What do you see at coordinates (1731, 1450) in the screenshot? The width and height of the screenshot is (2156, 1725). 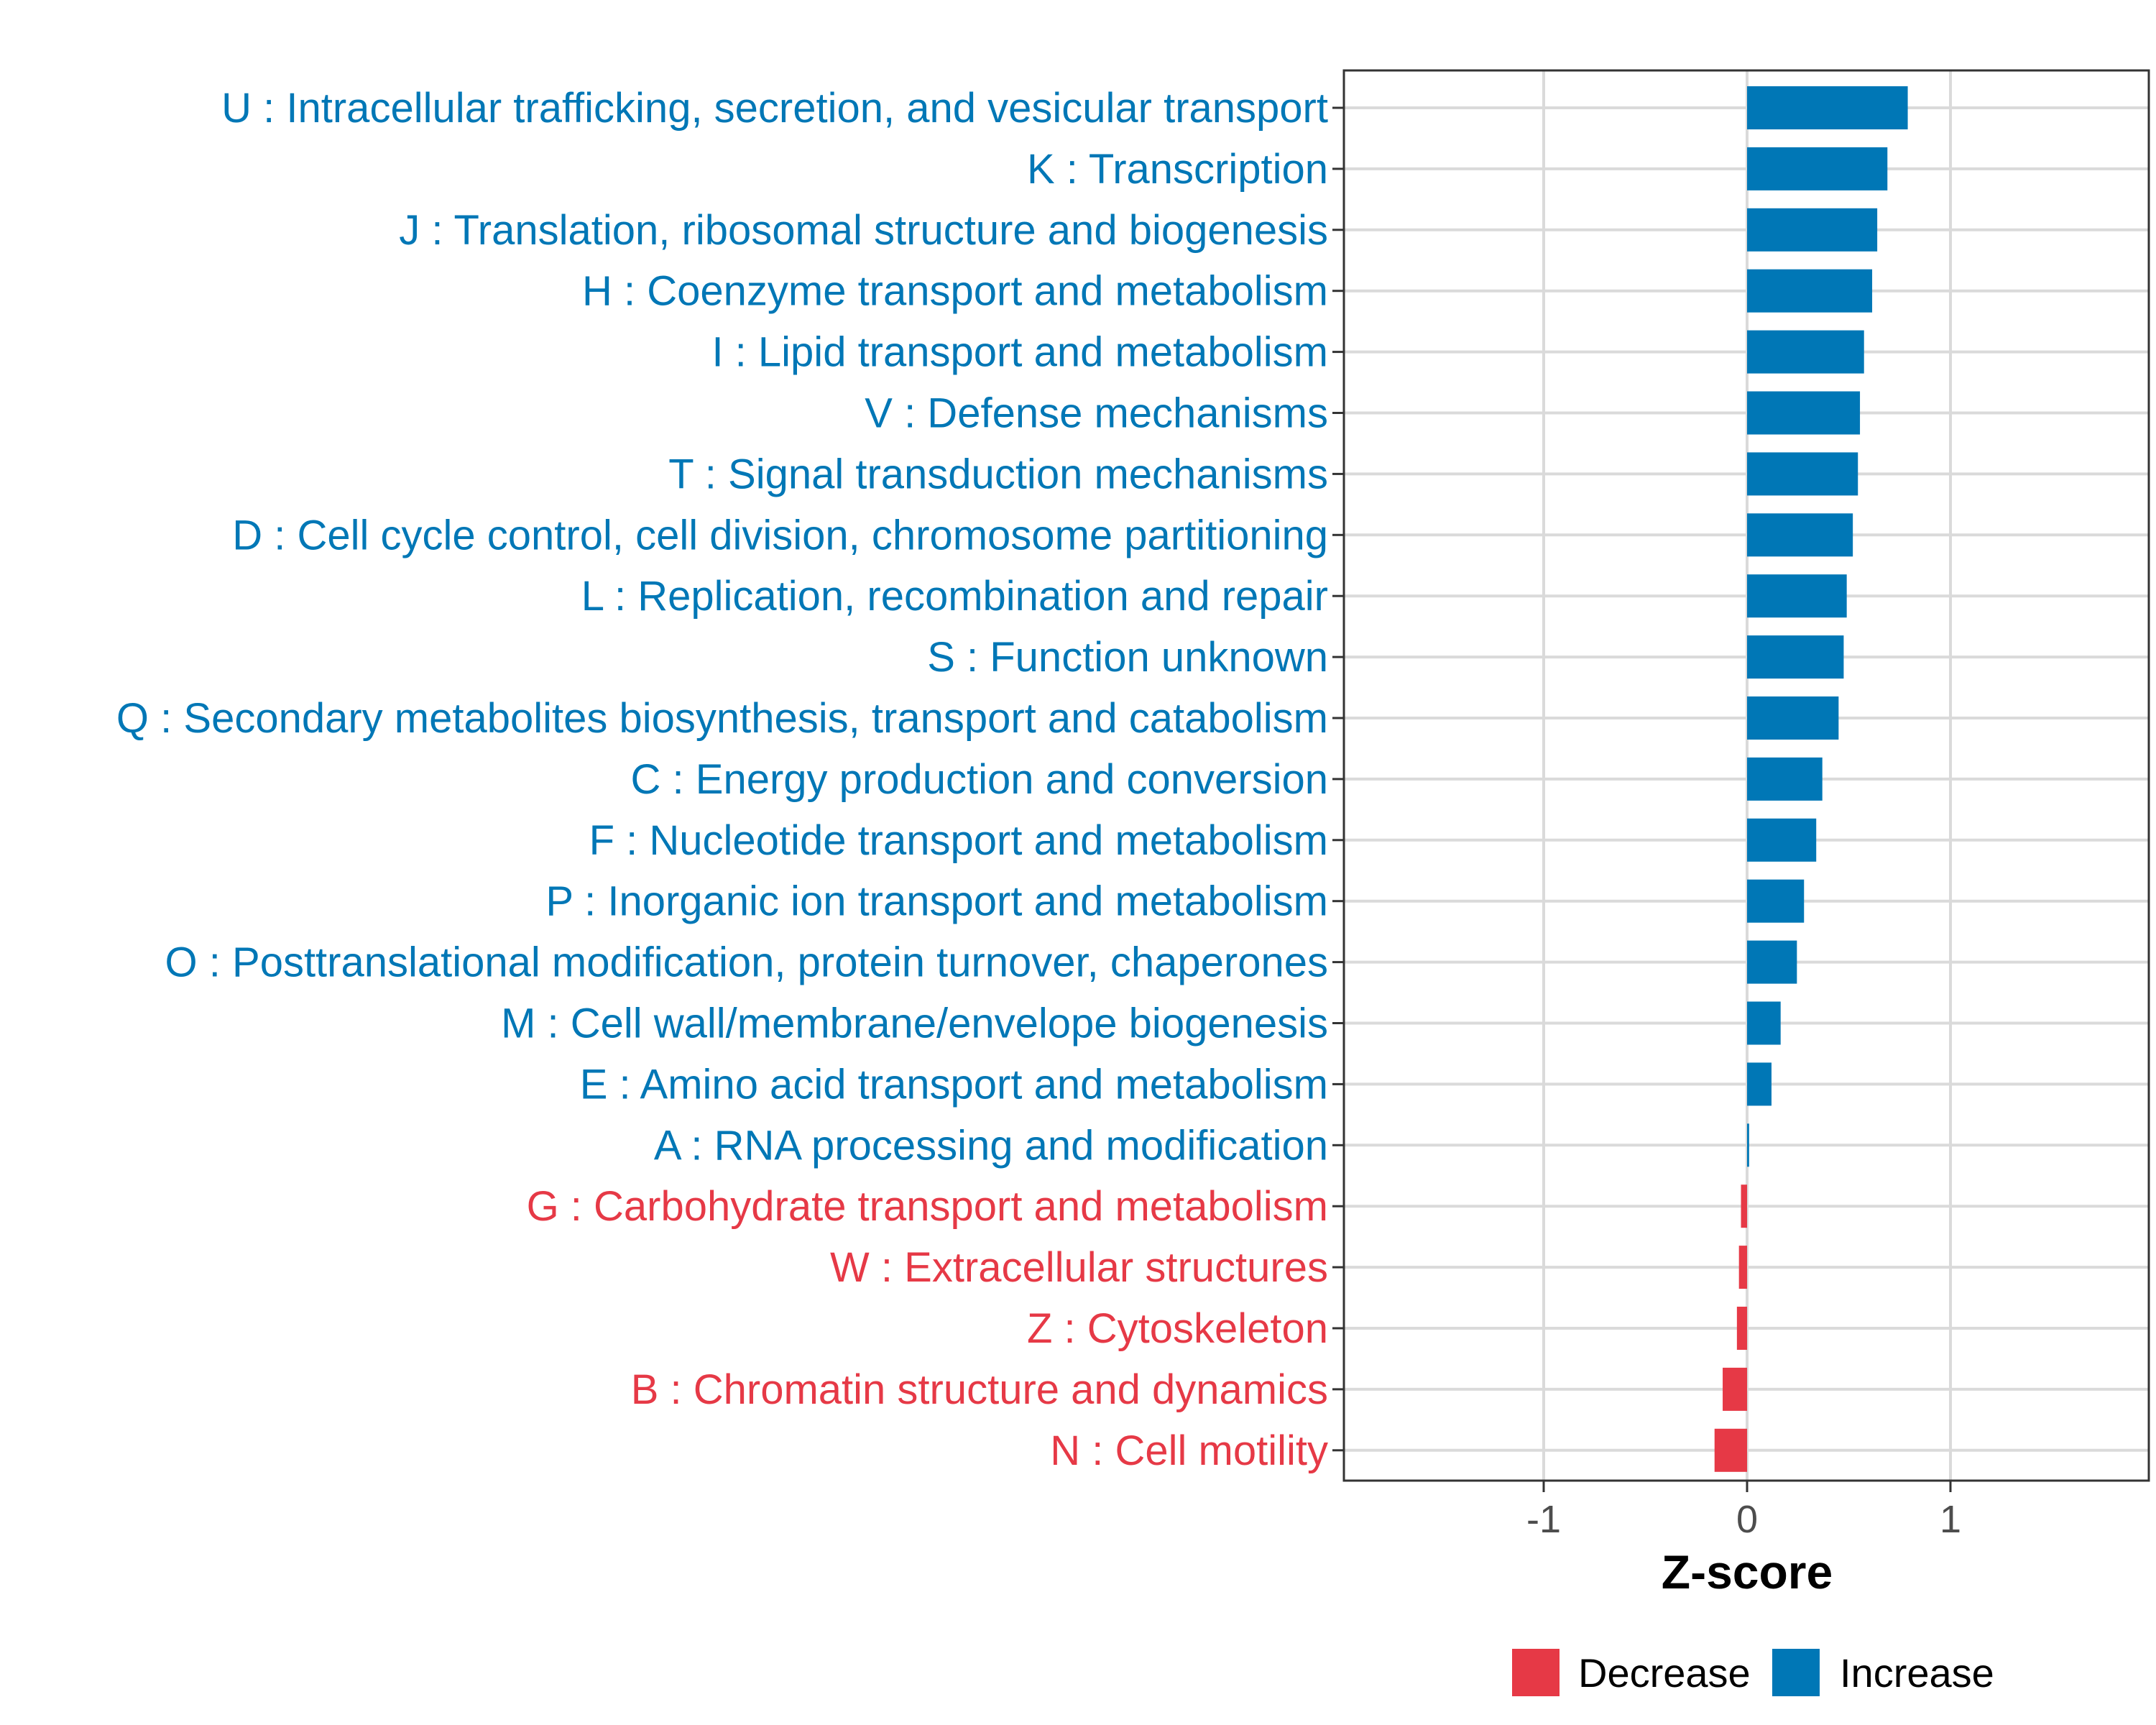 I see `bar-n` at bounding box center [1731, 1450].